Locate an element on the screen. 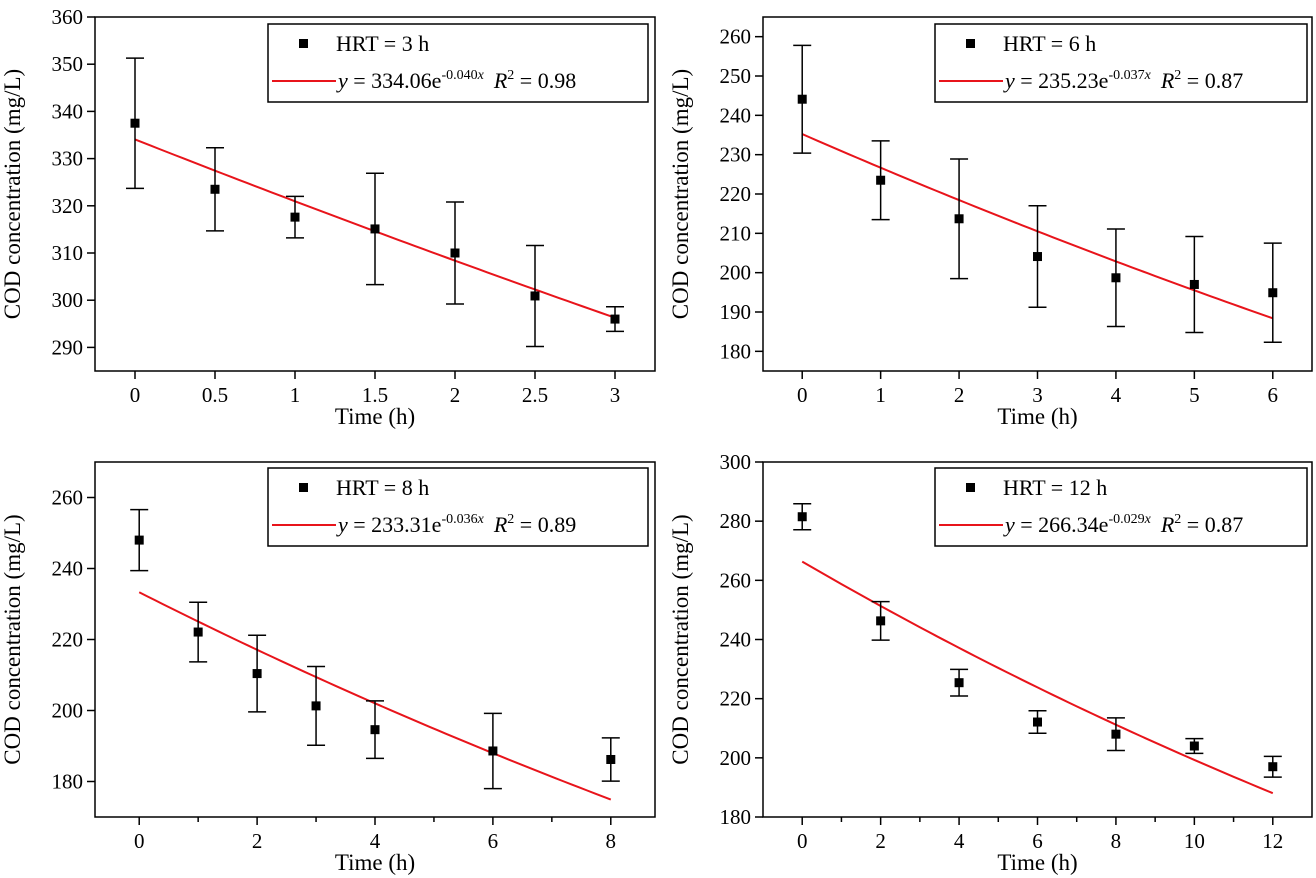  y-tick-label: 310 is located at coordinates (68, 253).